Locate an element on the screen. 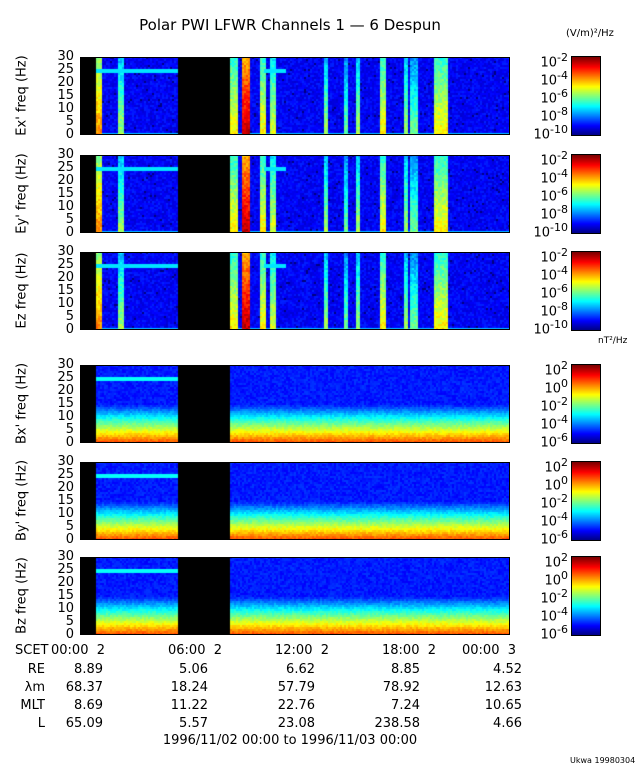 Image resolution: width=640 pixels, height=768 pixels. ephemeris-value: 5.57 is located at coordinates (193, 723).